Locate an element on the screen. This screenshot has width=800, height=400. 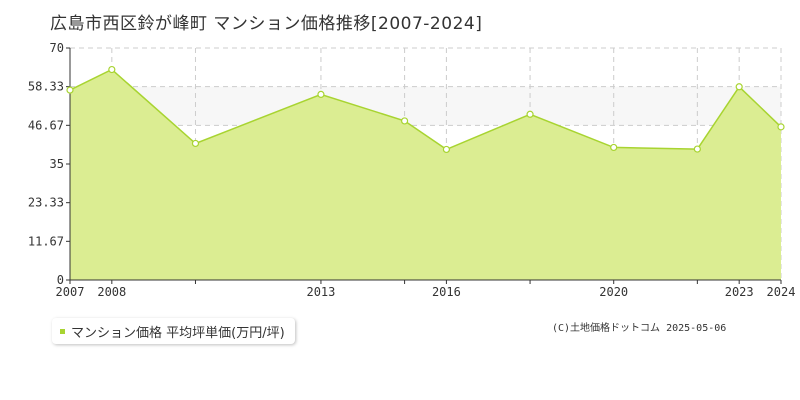
x-tick-label-2016: 2016 is located at coordinates (446, 292).